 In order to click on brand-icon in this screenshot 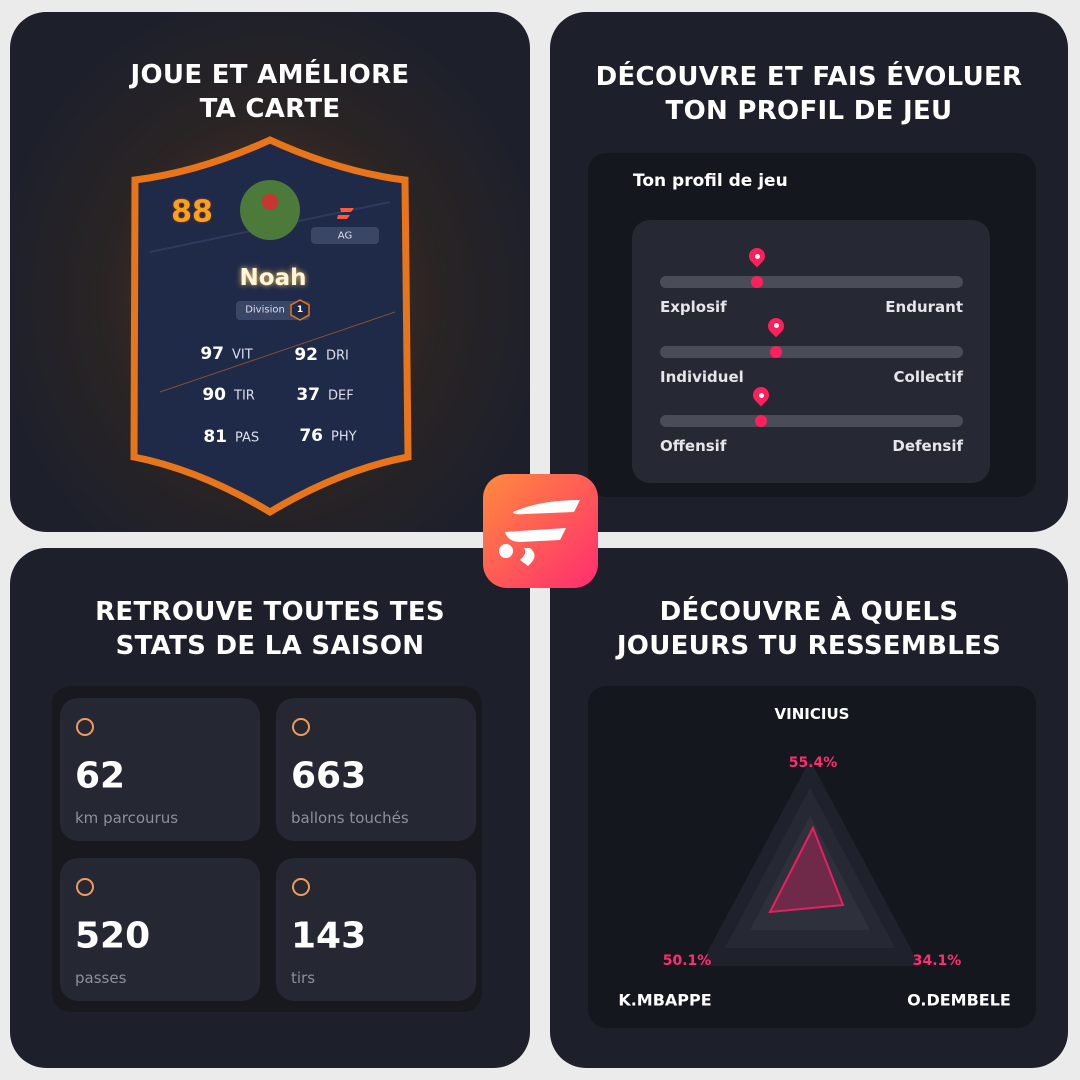, I will do `click(345, 213)`.